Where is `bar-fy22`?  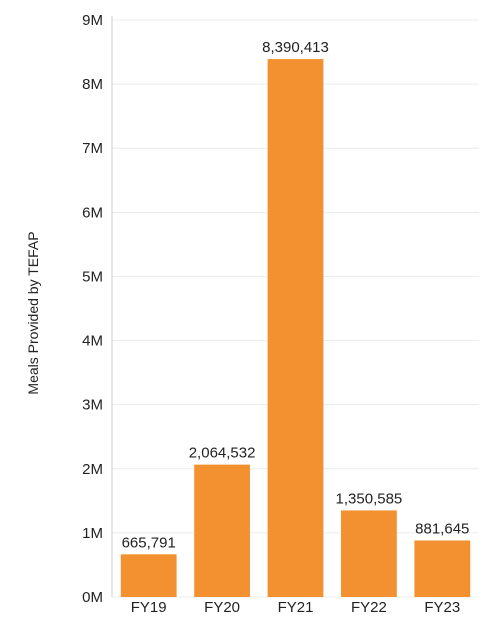
bar-fy22 is located at coordinates (369, 553).